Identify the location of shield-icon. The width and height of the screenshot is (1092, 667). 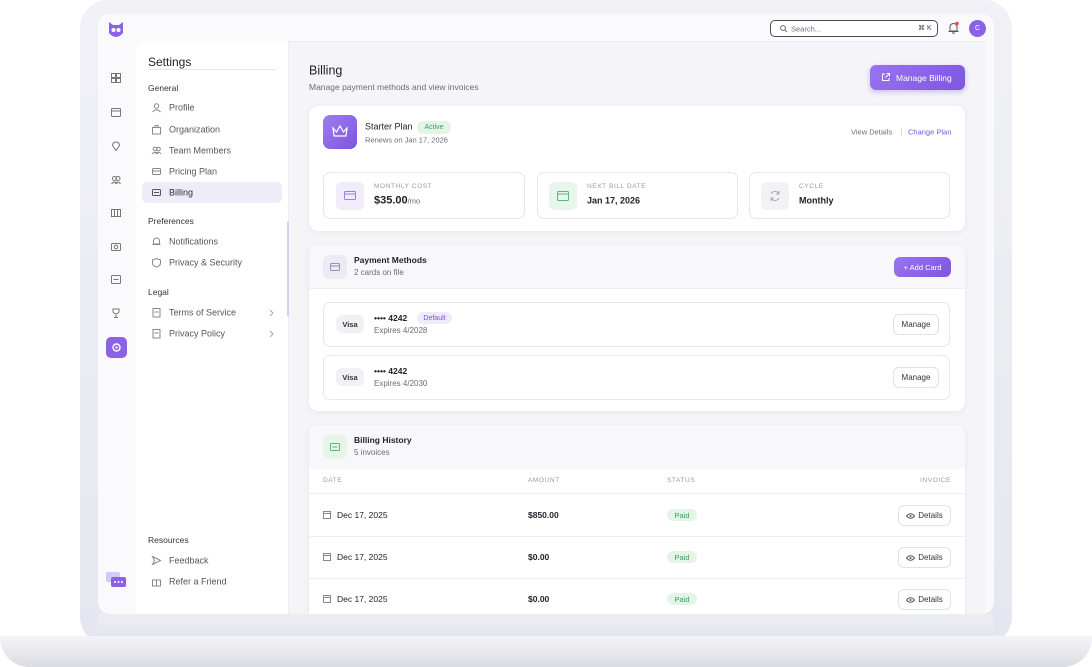
(156, 262).